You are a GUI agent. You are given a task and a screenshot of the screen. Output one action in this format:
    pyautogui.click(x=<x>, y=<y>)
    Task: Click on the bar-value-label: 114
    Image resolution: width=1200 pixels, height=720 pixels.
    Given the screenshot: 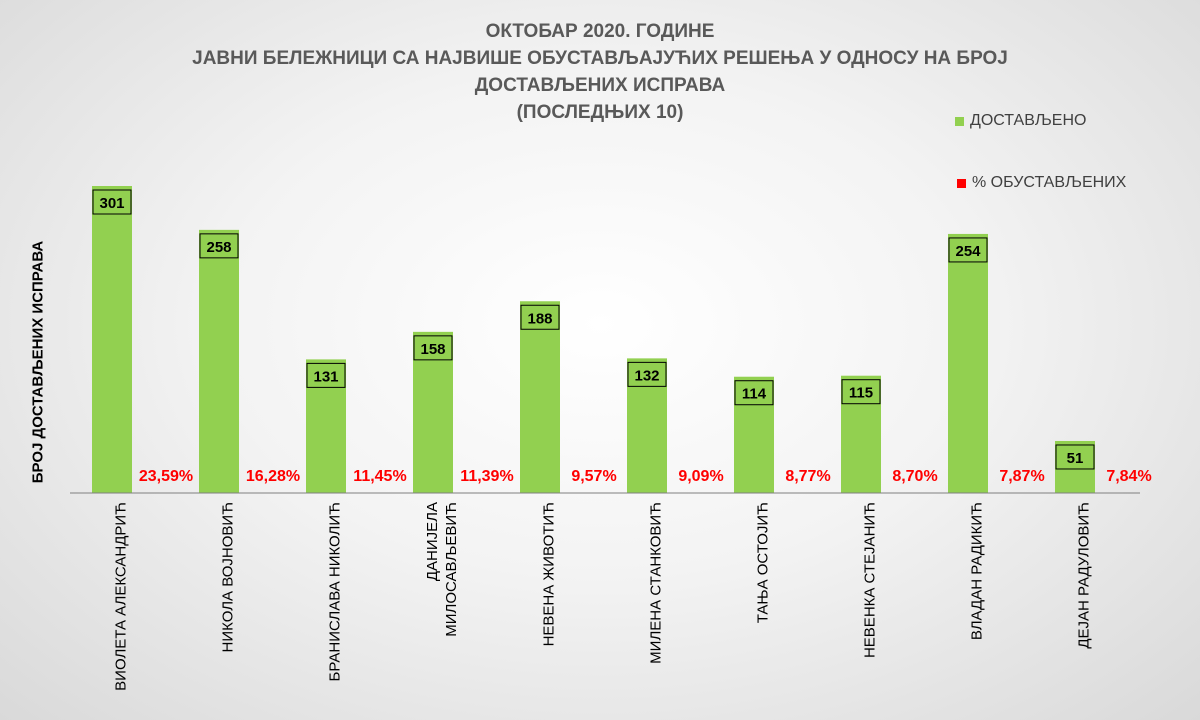 What is the action you would take?
    pyautogui.click(x=754, y=394)
    